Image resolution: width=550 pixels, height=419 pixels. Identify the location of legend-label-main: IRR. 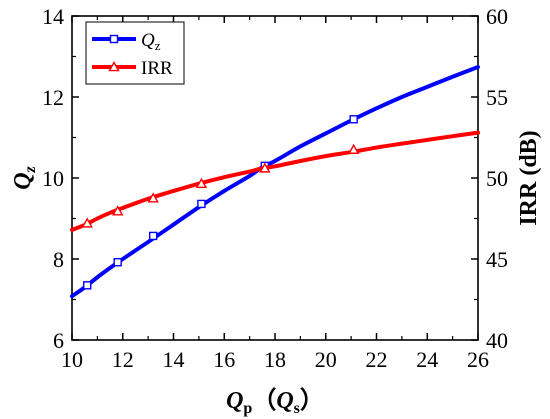
(157, 68).